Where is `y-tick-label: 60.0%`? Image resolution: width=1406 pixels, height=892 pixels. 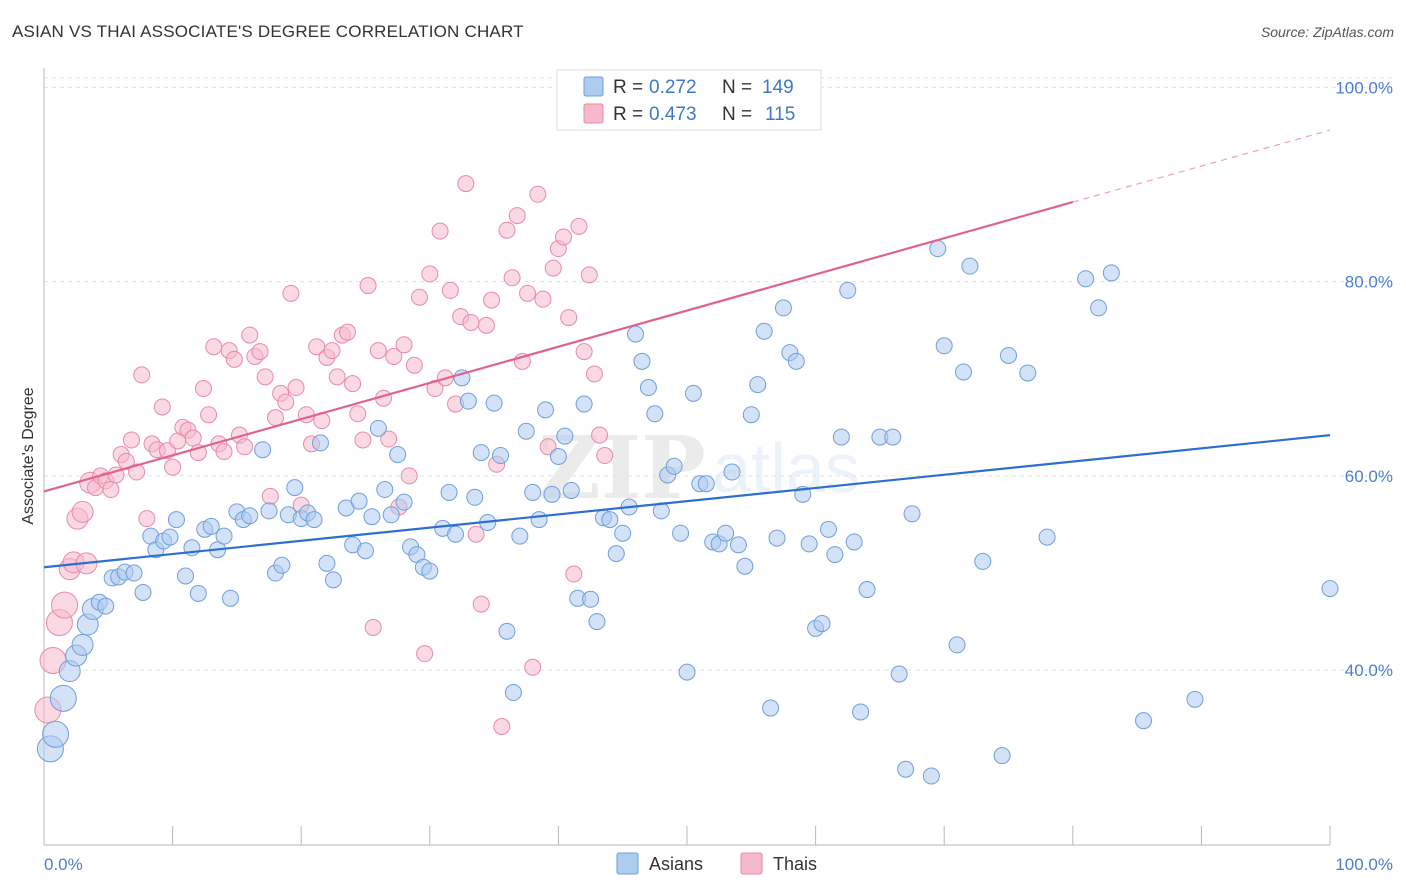
y-tick-label: 60.0% is located at coordinates (1369, 476).